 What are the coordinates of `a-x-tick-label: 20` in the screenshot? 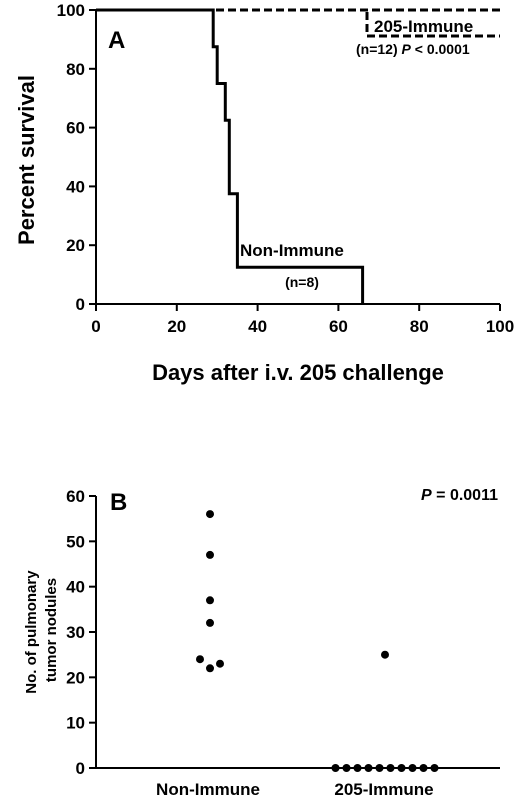 It's located at (176, 326).